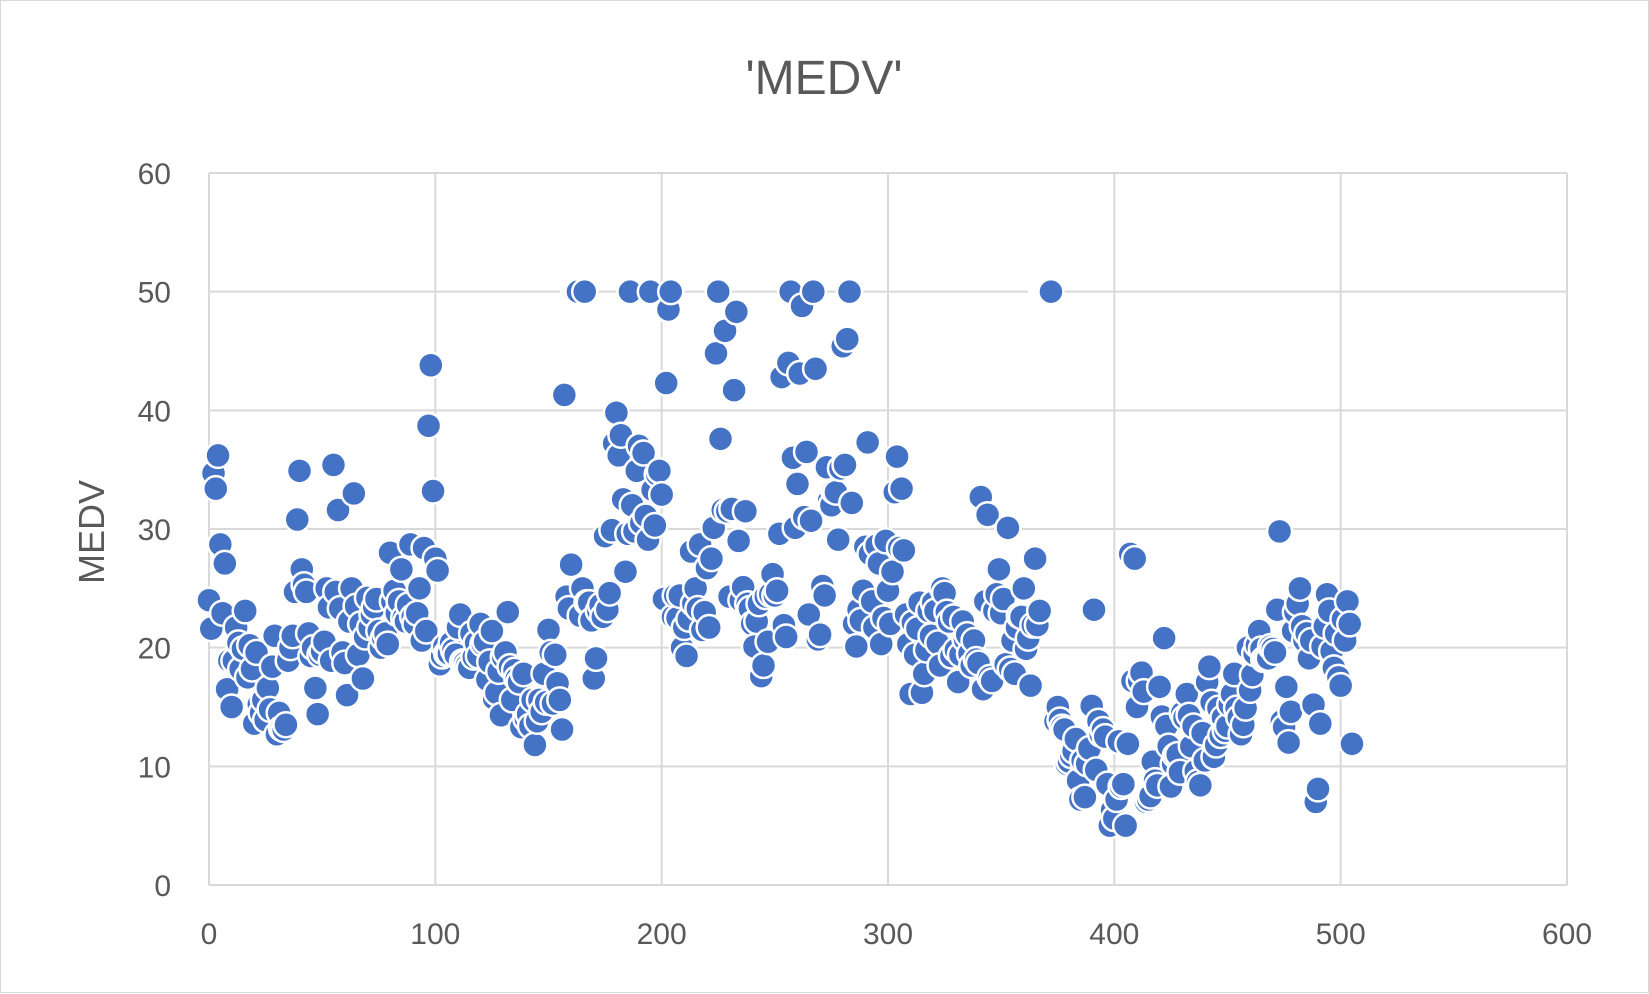 The height and width of the screenshot is (994, 1649). What do you see at coordinates (154, 174) in the screenshot?
I see `y-tick-label: 60` at bounding box center [154, 174].